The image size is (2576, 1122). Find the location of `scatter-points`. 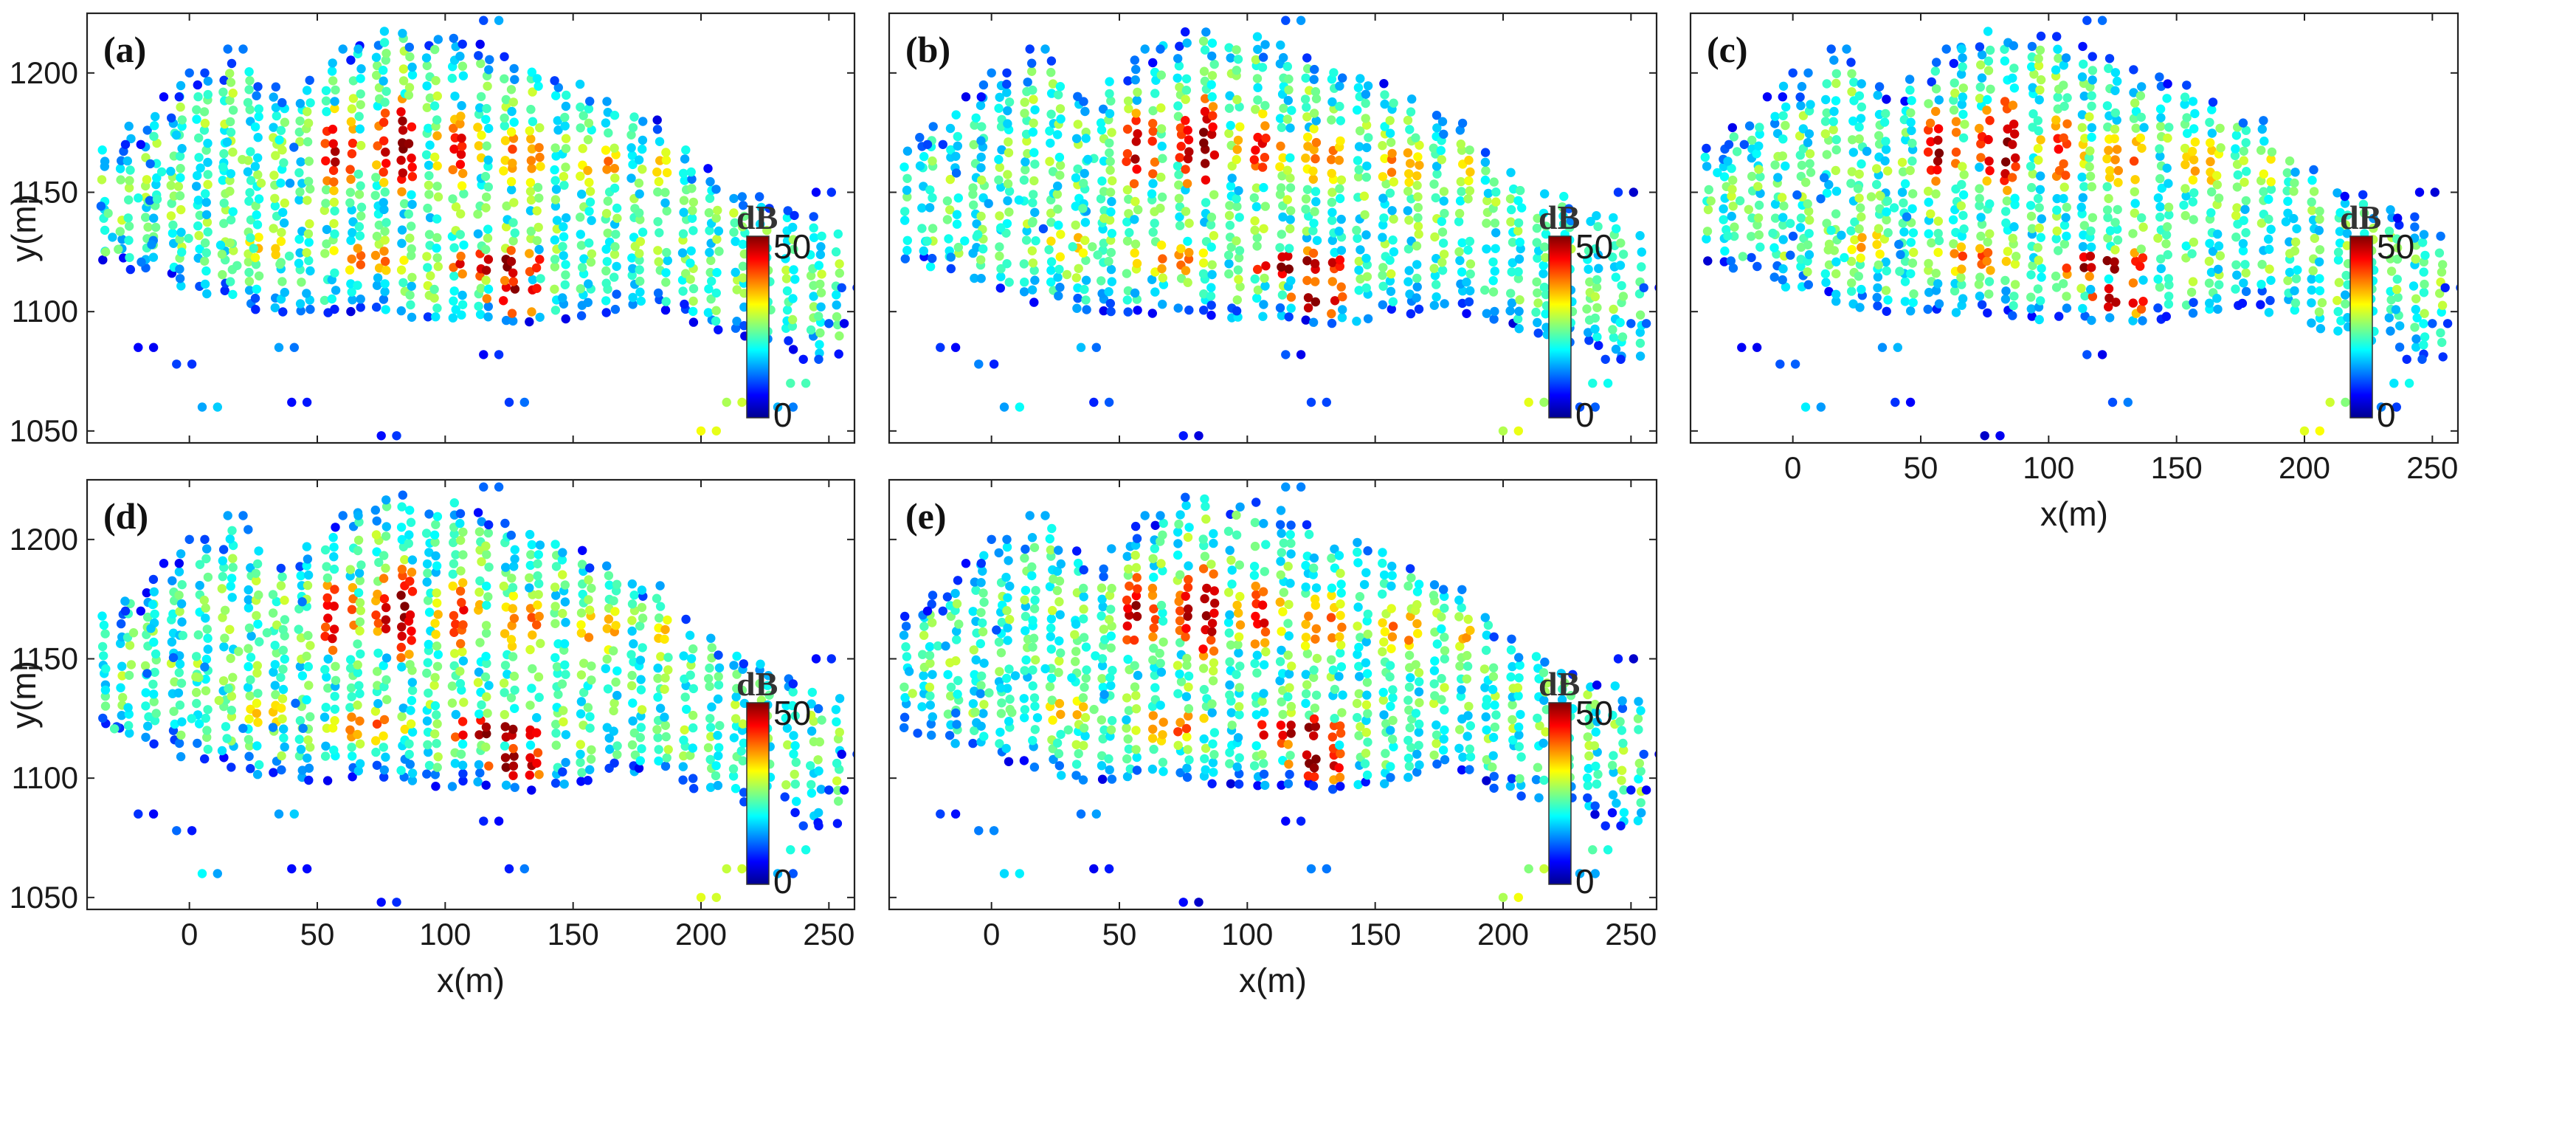

scatter-points is located at coordinates (2079, 228).